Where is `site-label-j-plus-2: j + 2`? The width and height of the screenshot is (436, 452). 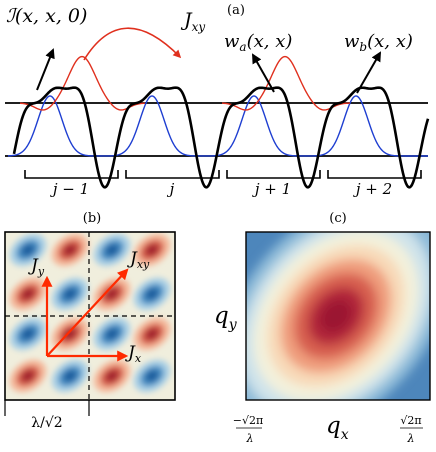
site-label-j-plus-2: j + 2 is located at coordinates (372, 189).